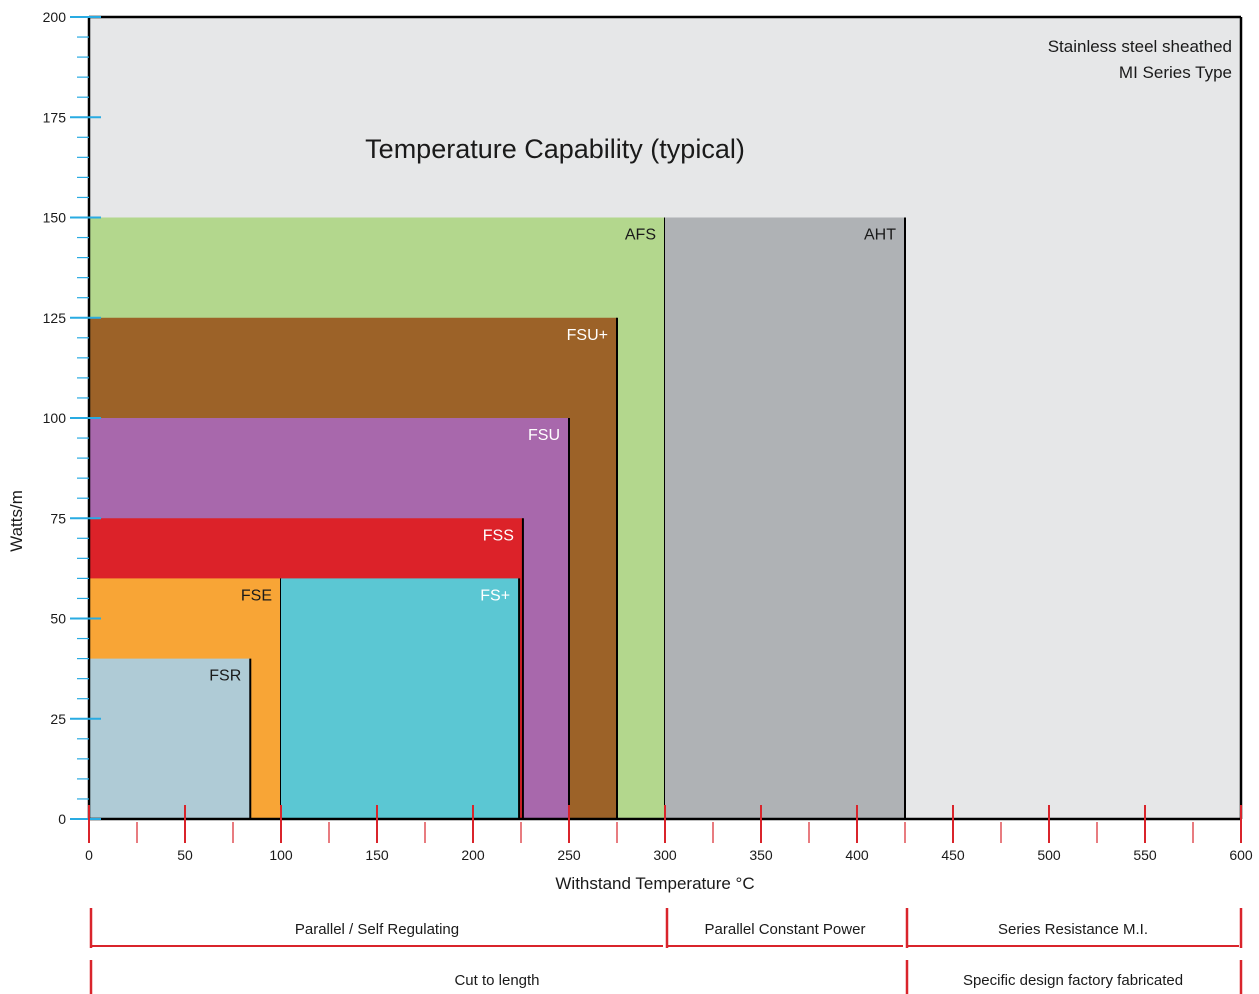 This screenshot has width=1259, height=994. Describe the element at coordinates (377, 855) in the screenshot. I see `x-tick-label: 150` at that location.